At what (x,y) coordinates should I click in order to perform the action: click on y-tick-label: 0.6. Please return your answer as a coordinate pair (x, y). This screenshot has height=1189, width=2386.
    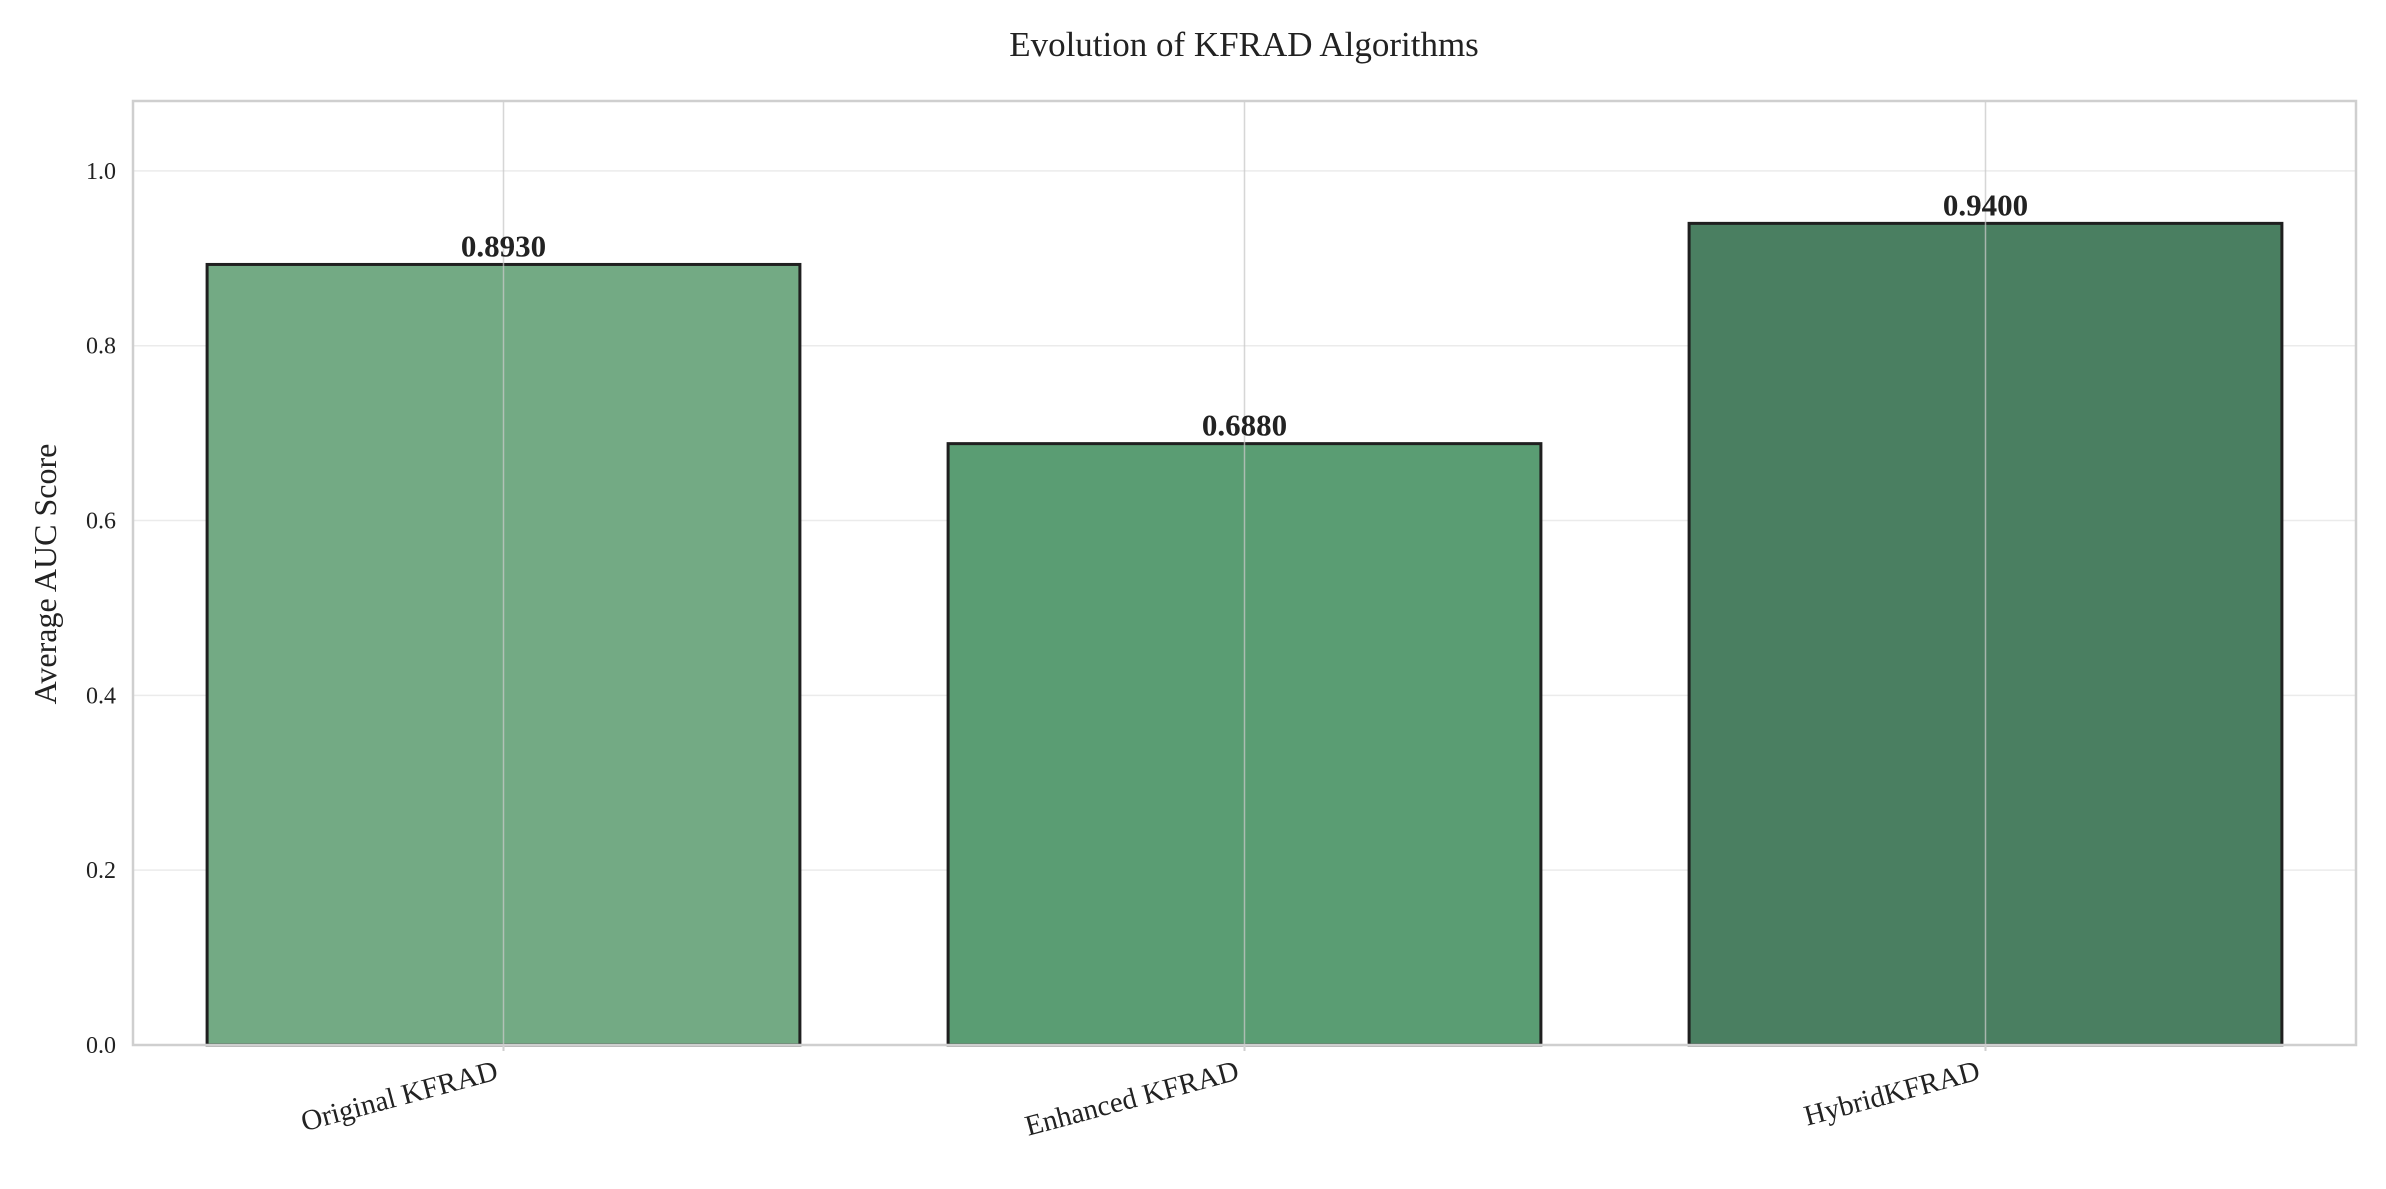
    Looking at the image, I should click on (101, 522).